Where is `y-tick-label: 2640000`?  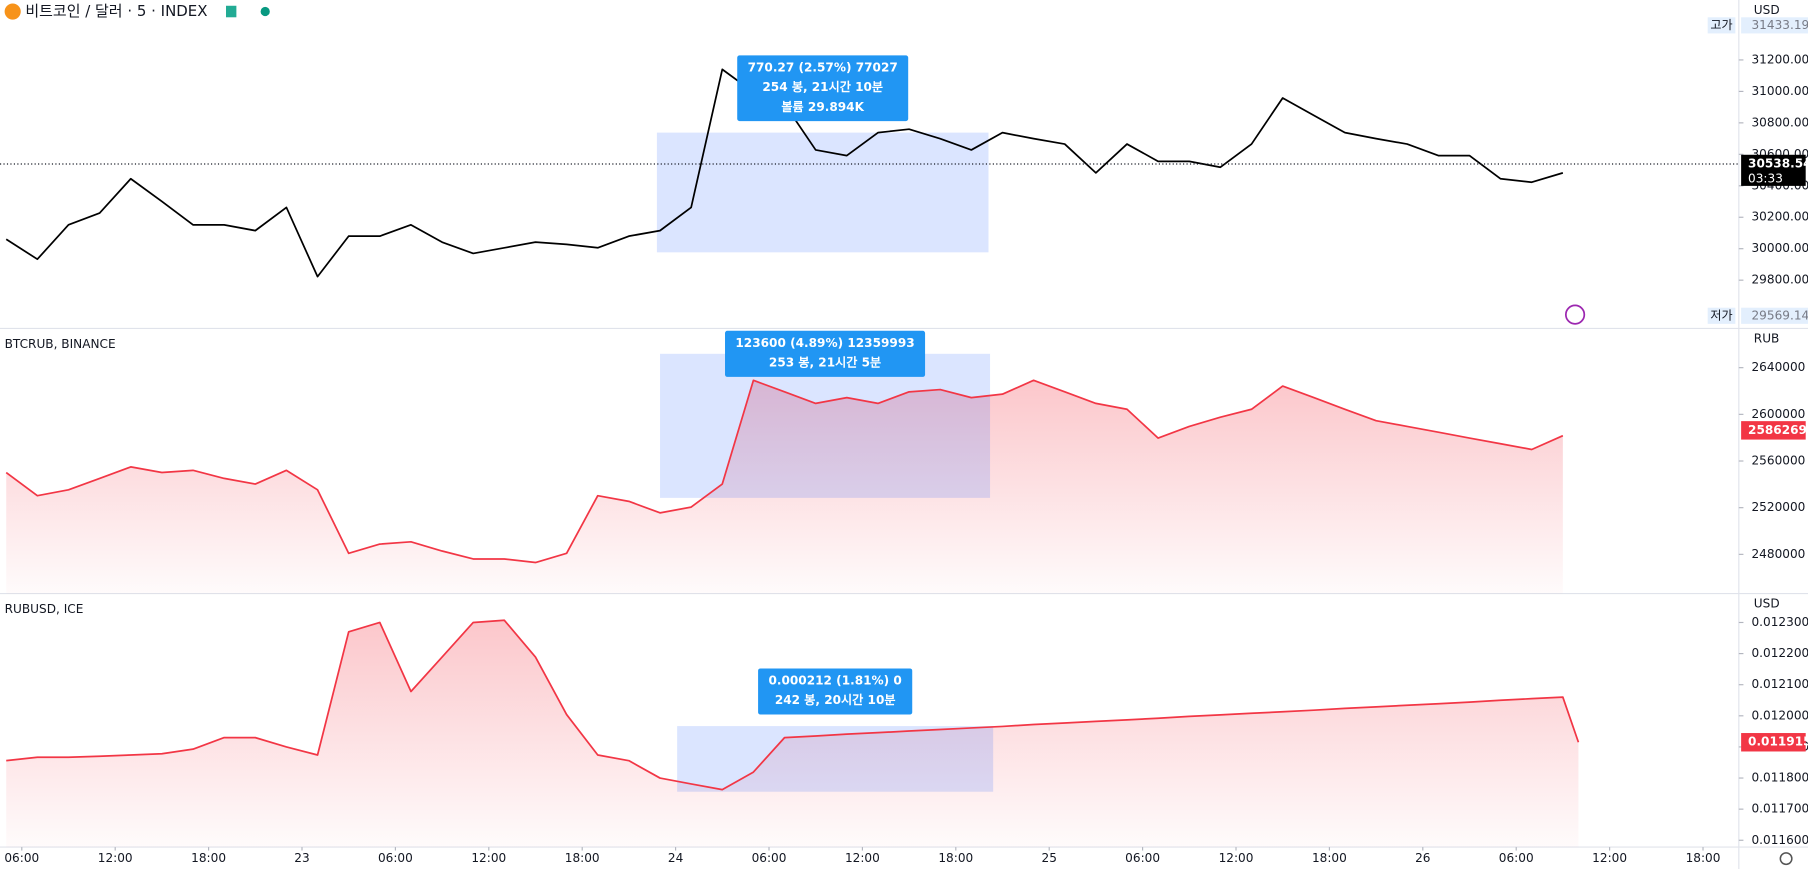 y-tick-label: 2640000 is located at coordinates (1779, 367).